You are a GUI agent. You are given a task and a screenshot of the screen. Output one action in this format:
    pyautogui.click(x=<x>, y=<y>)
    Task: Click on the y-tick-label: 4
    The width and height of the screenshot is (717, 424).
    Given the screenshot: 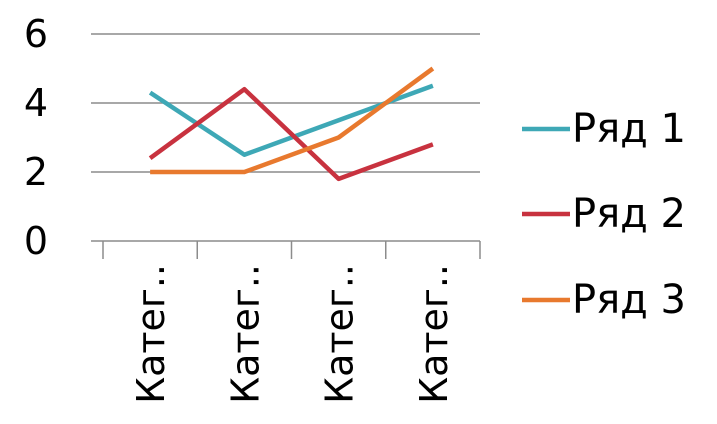 What is the action you would take?
    pyautogui.click(x=36, y=103)
    